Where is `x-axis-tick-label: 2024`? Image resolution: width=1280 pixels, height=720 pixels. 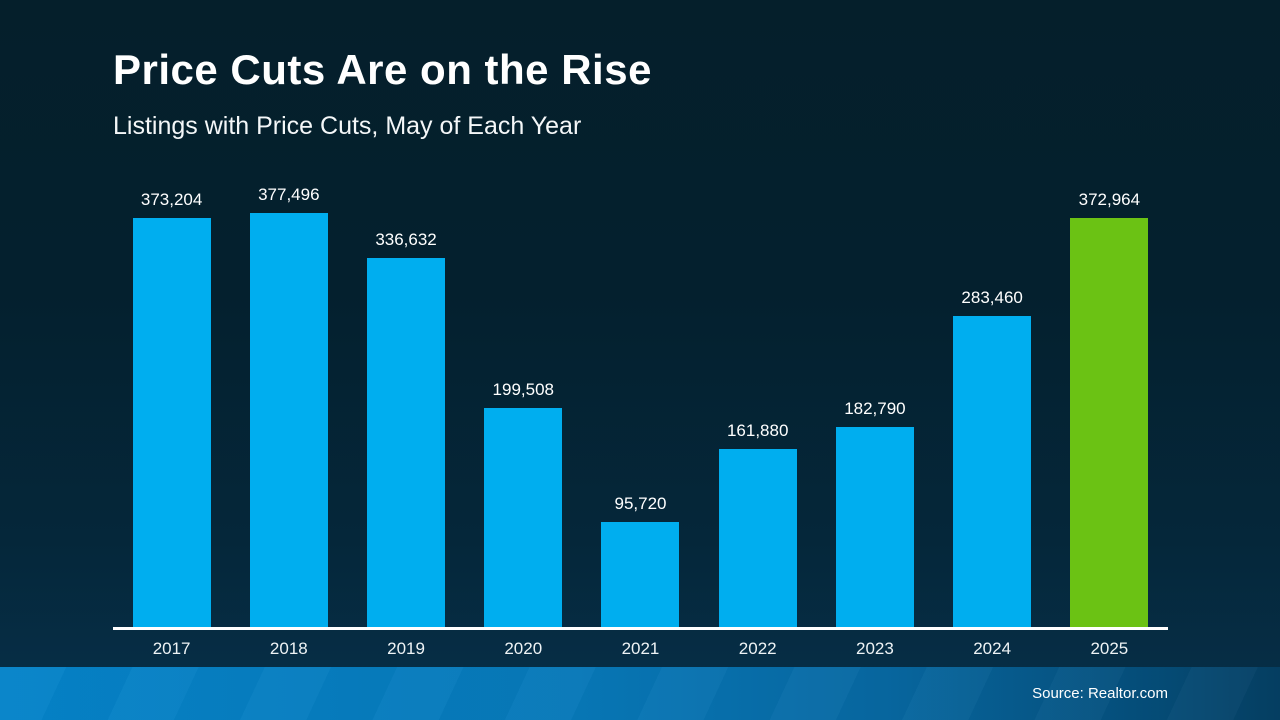
x-axis-tick-label: 2024 is located at coordinates (992, 648).